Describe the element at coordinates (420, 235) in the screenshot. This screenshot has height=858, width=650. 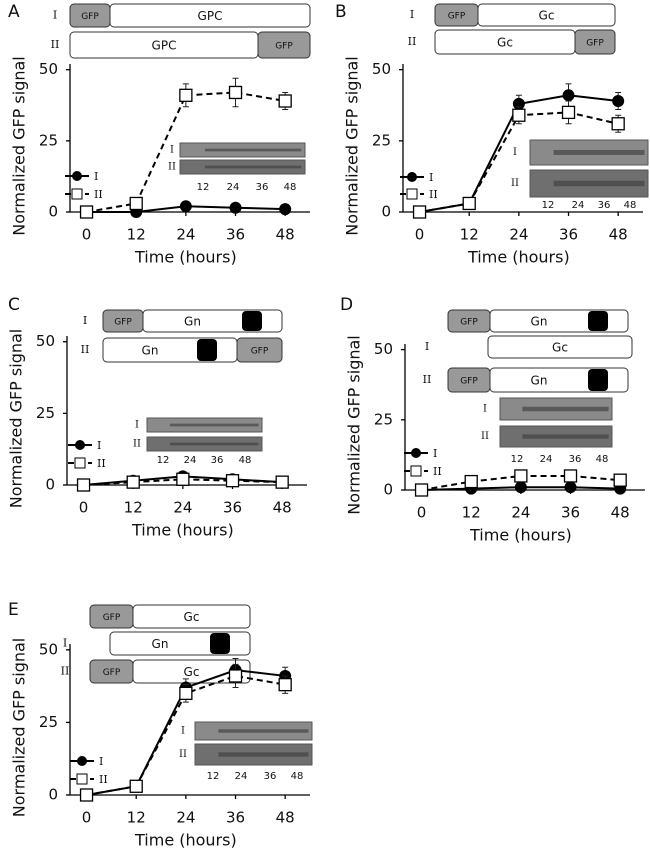
I see `x-tick-label: 0` at that location.